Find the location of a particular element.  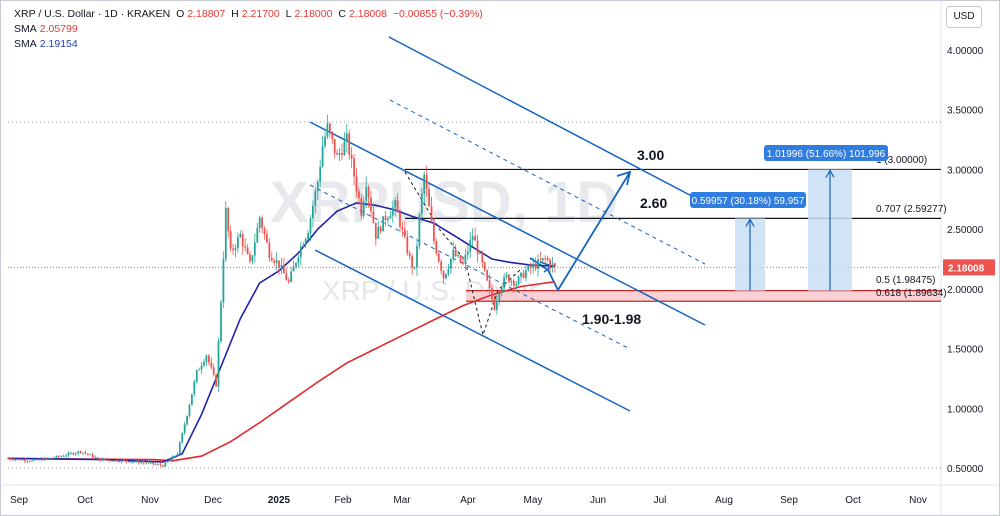

label-fib-1: 1 (3.00000) is located at coordinates (901, 160).